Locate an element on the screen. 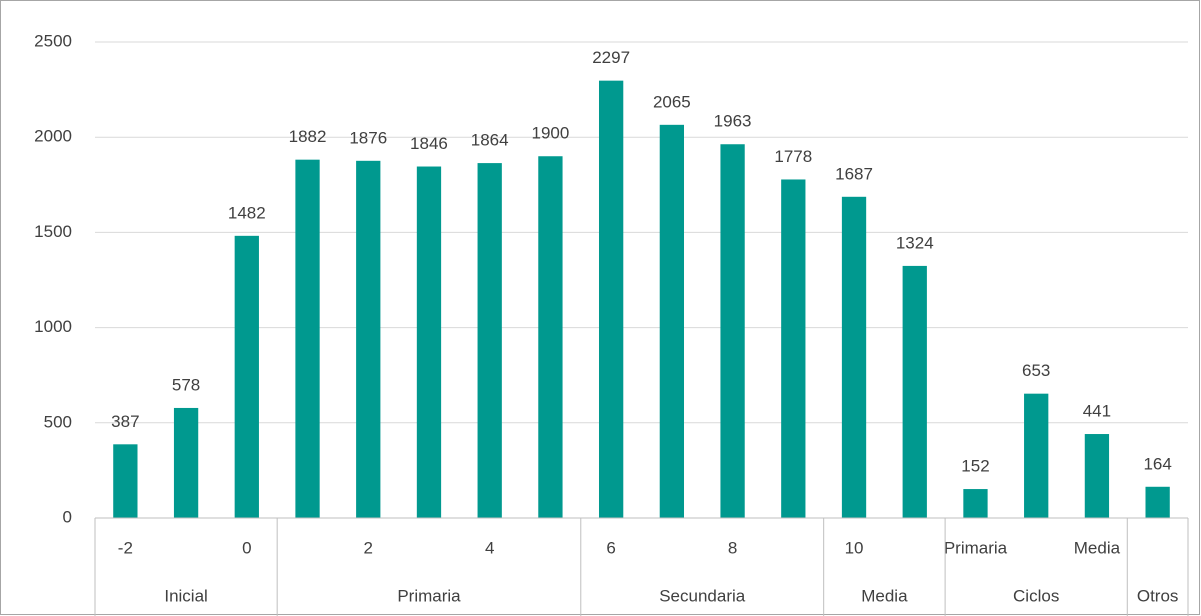 Image resolution: width=1201 pixels, height=616 pixels. value-label: 1864 is located at coordinates (490, 140).